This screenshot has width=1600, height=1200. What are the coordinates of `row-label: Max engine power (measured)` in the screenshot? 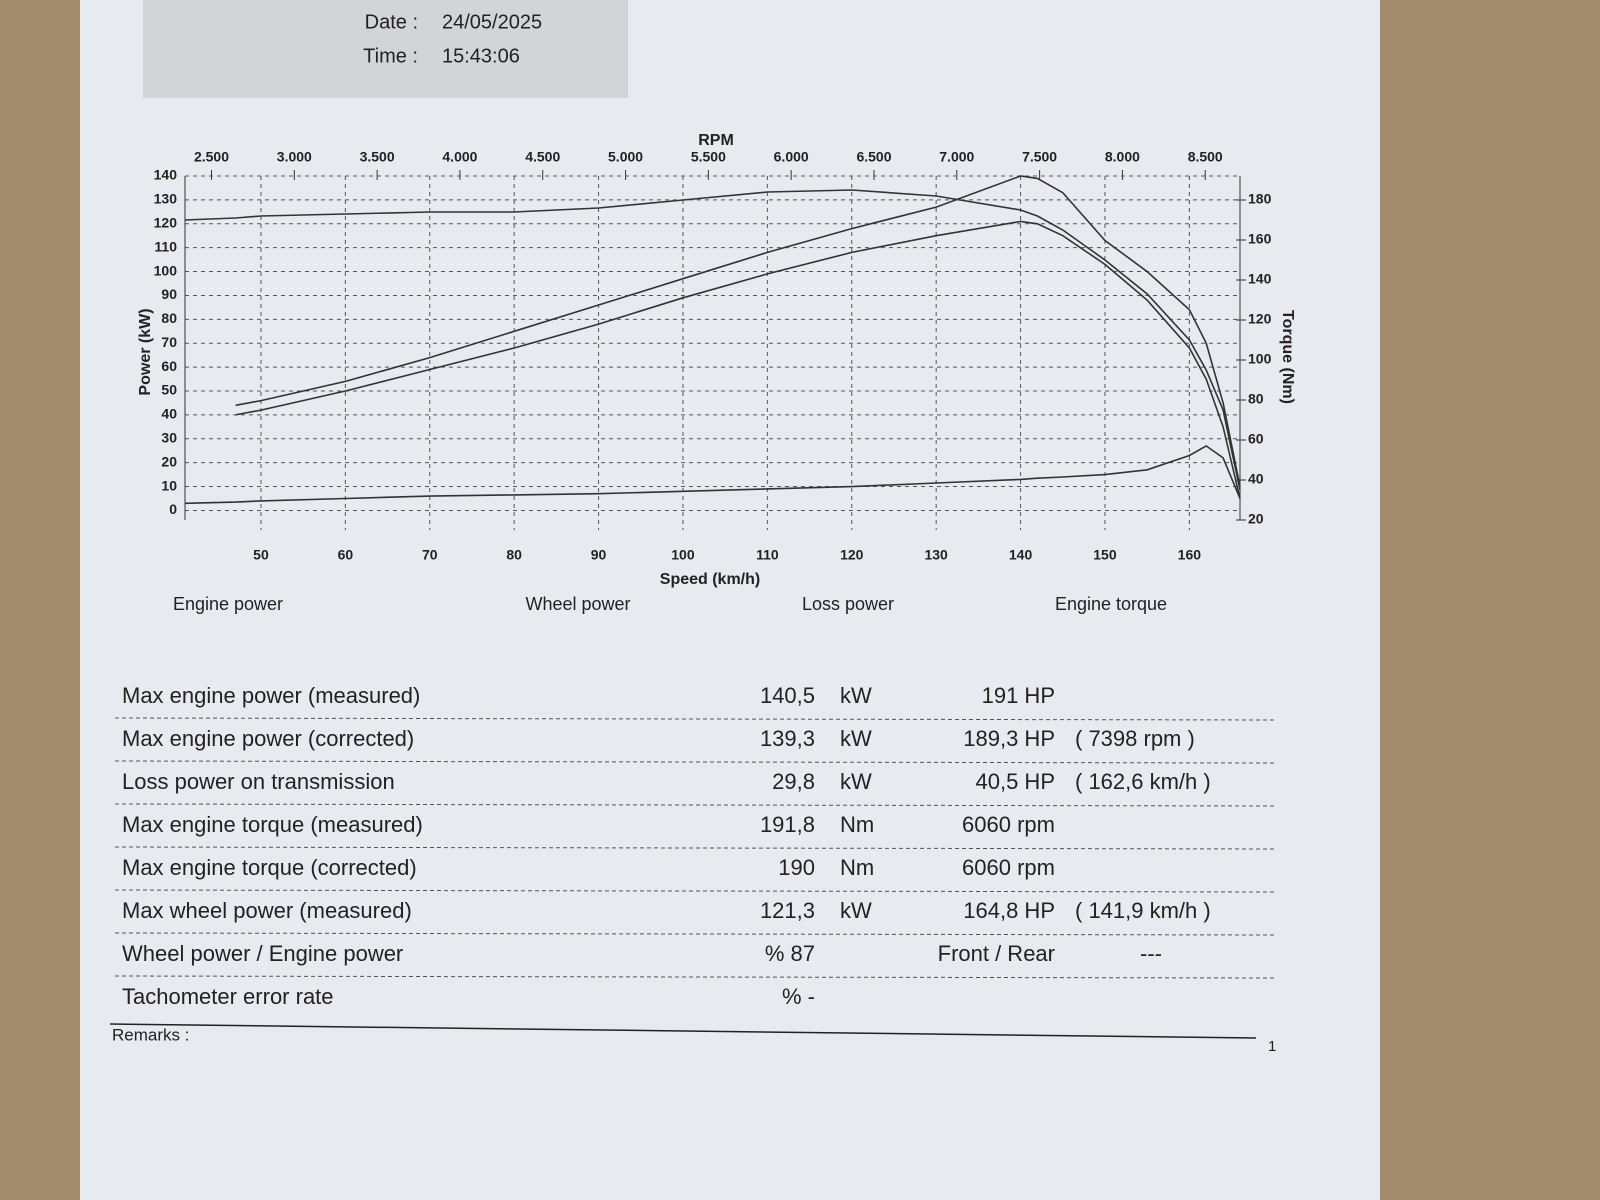 It's located at (271, 695).